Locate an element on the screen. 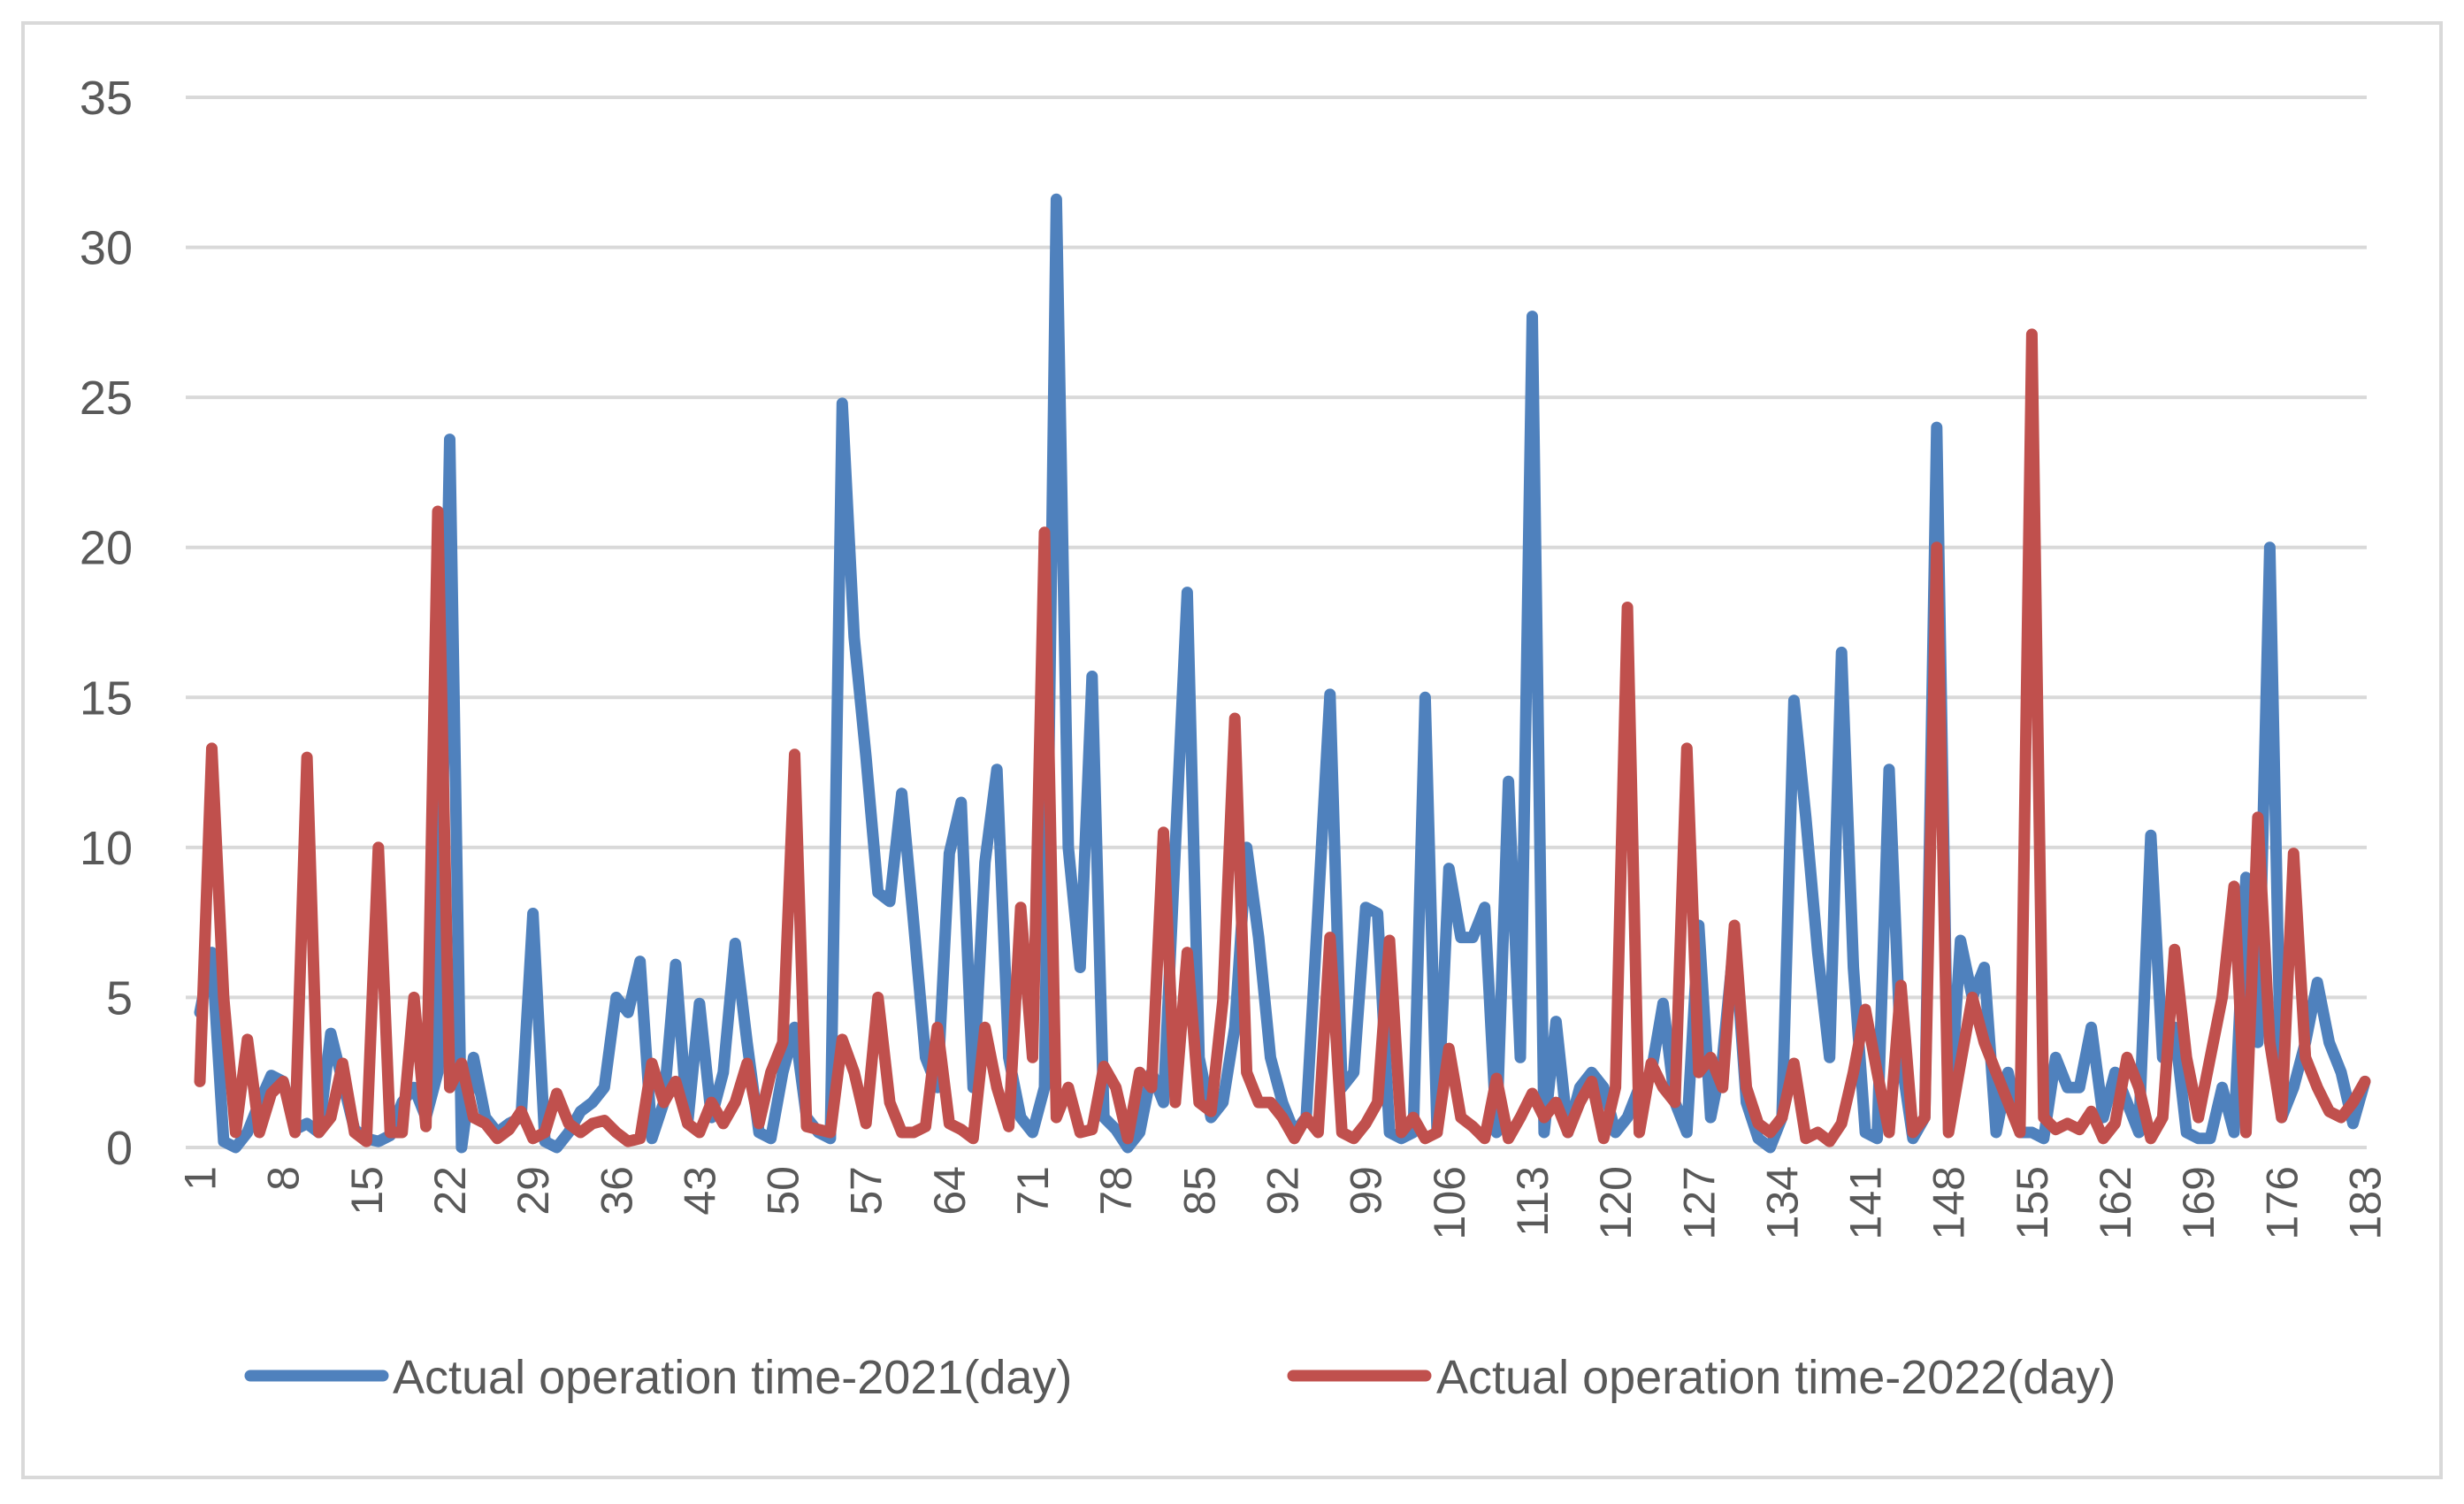  x-tick-label: 43 is located at coordinates (699, 1191).